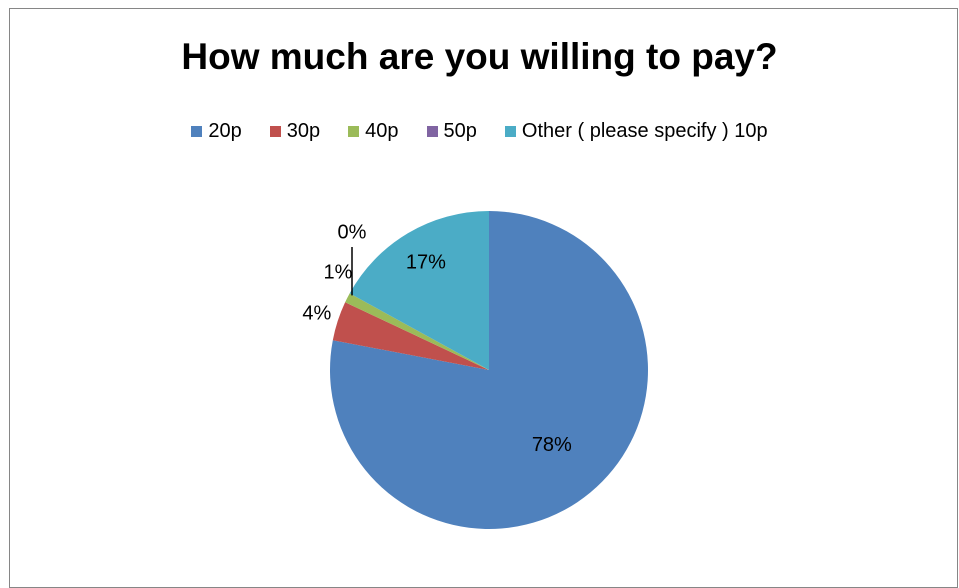 Image resolution: width=959 pixels, height=588 pixels. I want to click on legend-label-20p: 20p, so click(225, 131).